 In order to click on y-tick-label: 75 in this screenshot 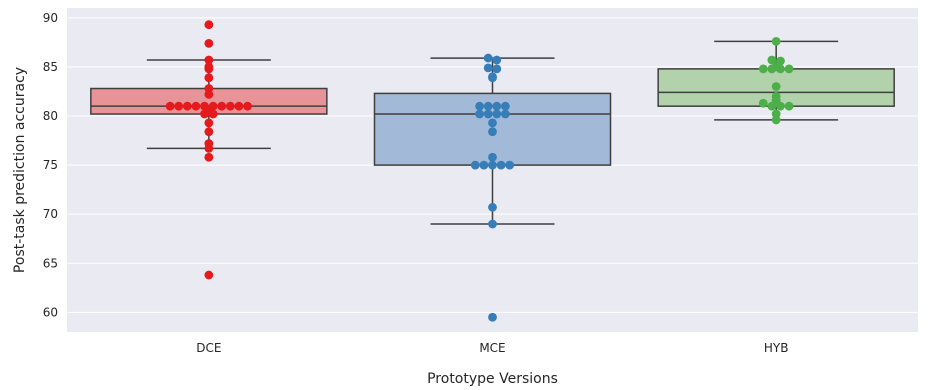, I will do `click(50, 165)`.